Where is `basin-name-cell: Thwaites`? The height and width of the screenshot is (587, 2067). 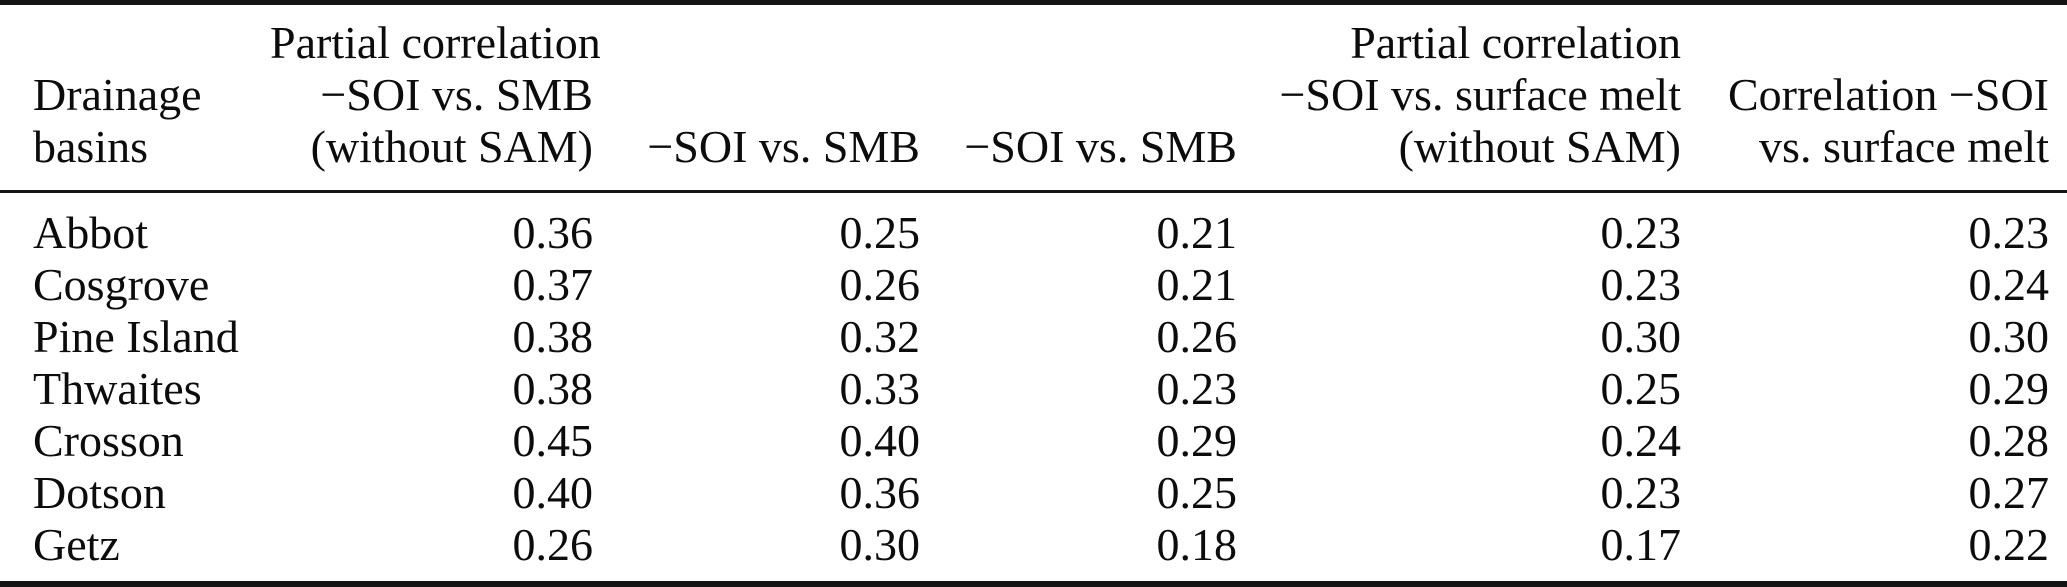
basin-name-cell: Thwaites is located at coordinates (117, 388).